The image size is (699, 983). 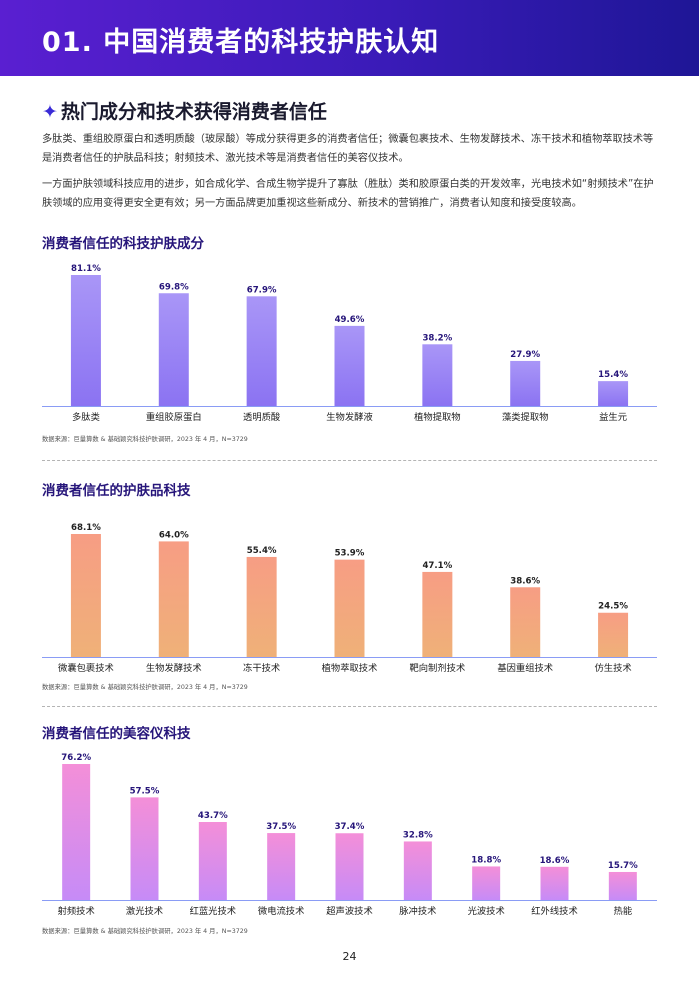 I want to click on category-label-beauty-device-tech: 微电流技术, so click(x=281, y=911).